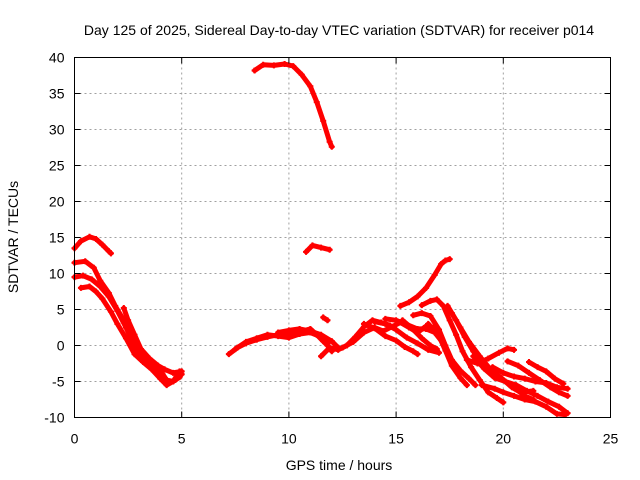  What do you see at coordinates (57, 94) in the screenshot?
I see `y-tick-label: 35` at bounding box center [57, 94].